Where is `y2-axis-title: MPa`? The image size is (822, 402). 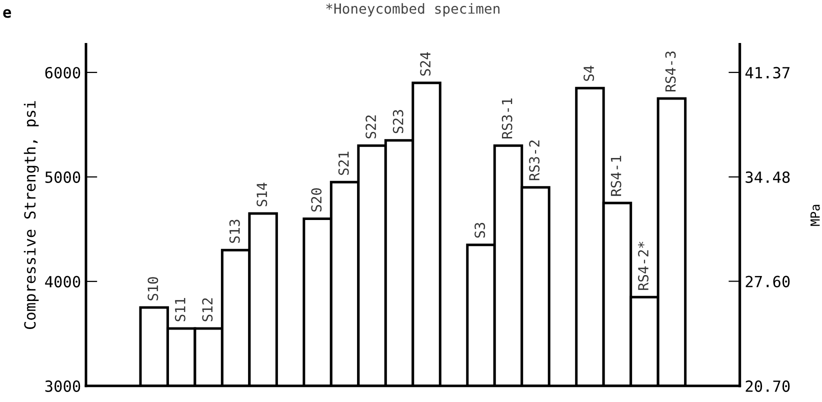 y2-axis-title: MPa is located at coordinates (815, 215).